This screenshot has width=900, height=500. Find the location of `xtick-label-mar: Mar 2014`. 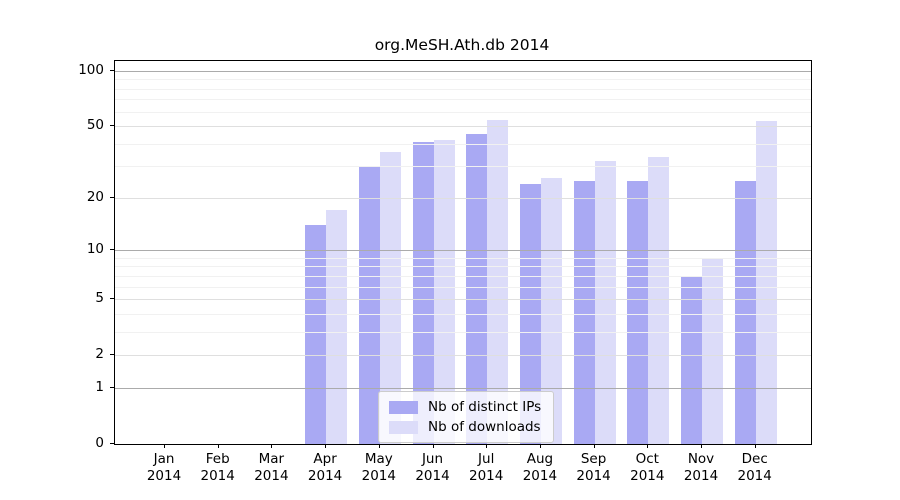

xtick-label-mar: Mar 2014 is located at coordinates (271, 468).